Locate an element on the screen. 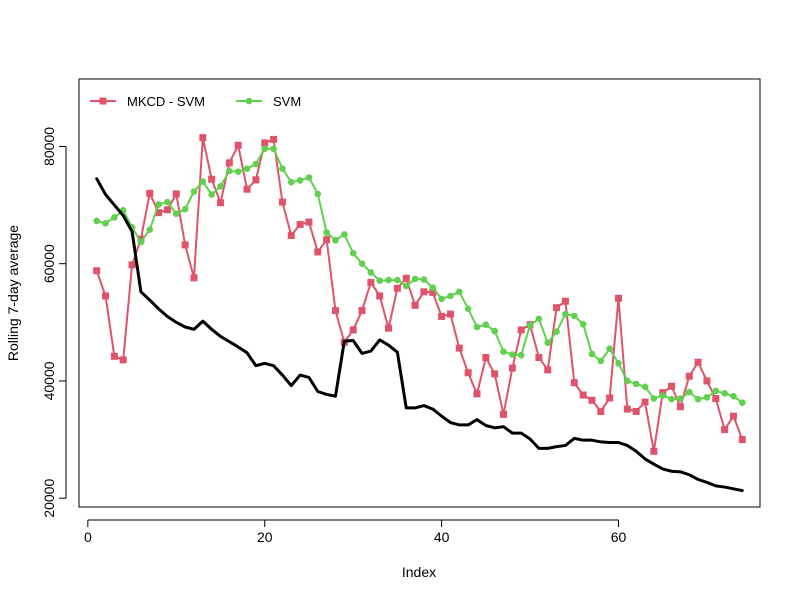 Image resolution: width=800 pixels, height=600 pixels. x-tick-label: 40 is located at coordinates (442, 537).